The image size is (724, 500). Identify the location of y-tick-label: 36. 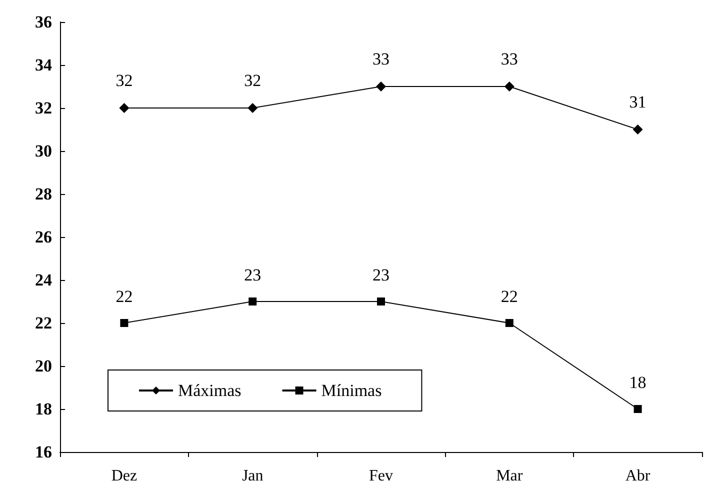
(43, 22).